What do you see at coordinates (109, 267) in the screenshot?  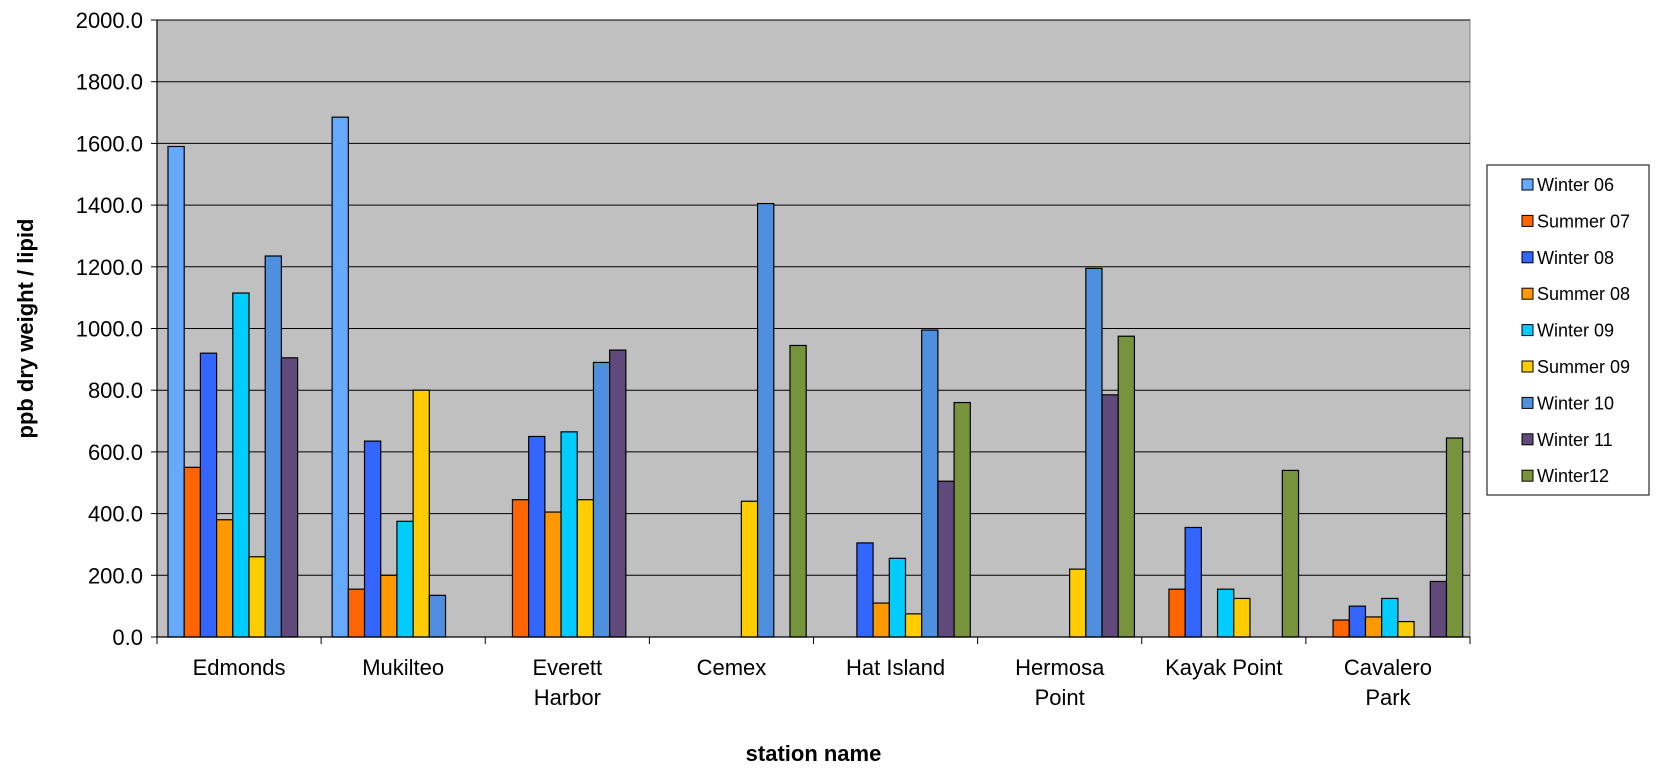 I see `y-tick-label: 1200.0` at bounding box center [109, 267].